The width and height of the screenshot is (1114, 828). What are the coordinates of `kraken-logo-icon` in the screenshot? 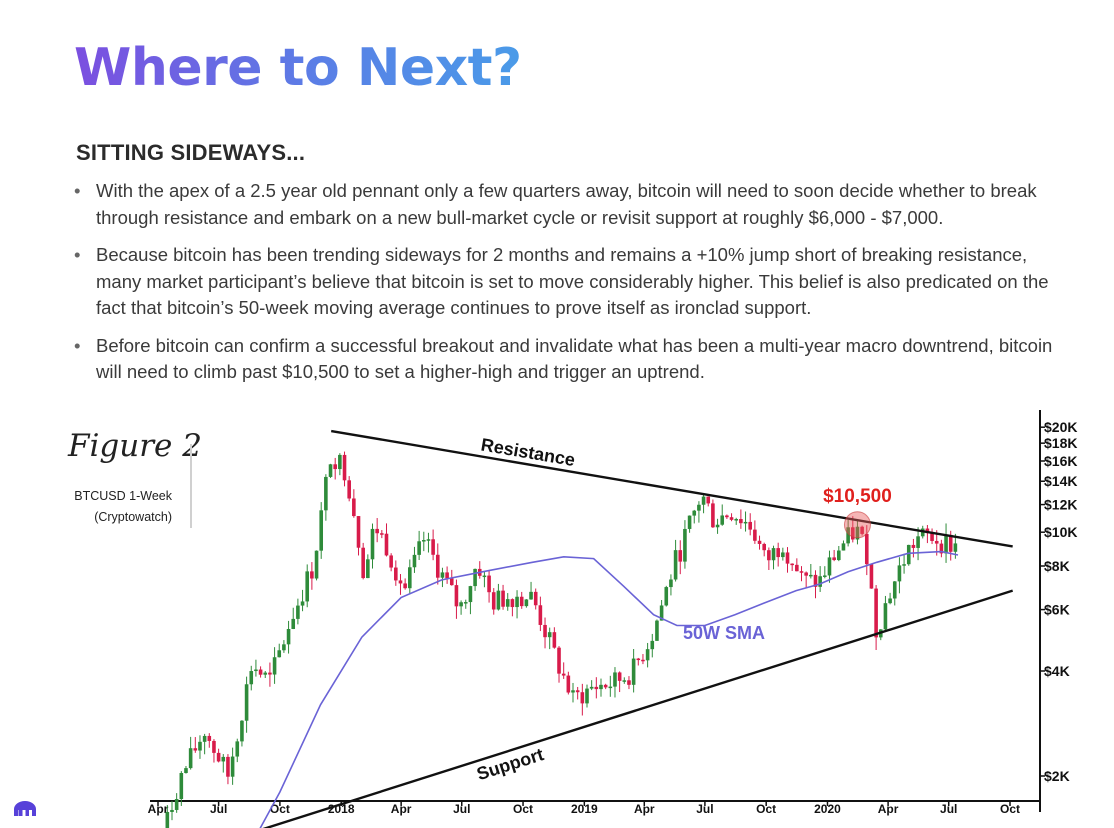 It's located at (25, 808).